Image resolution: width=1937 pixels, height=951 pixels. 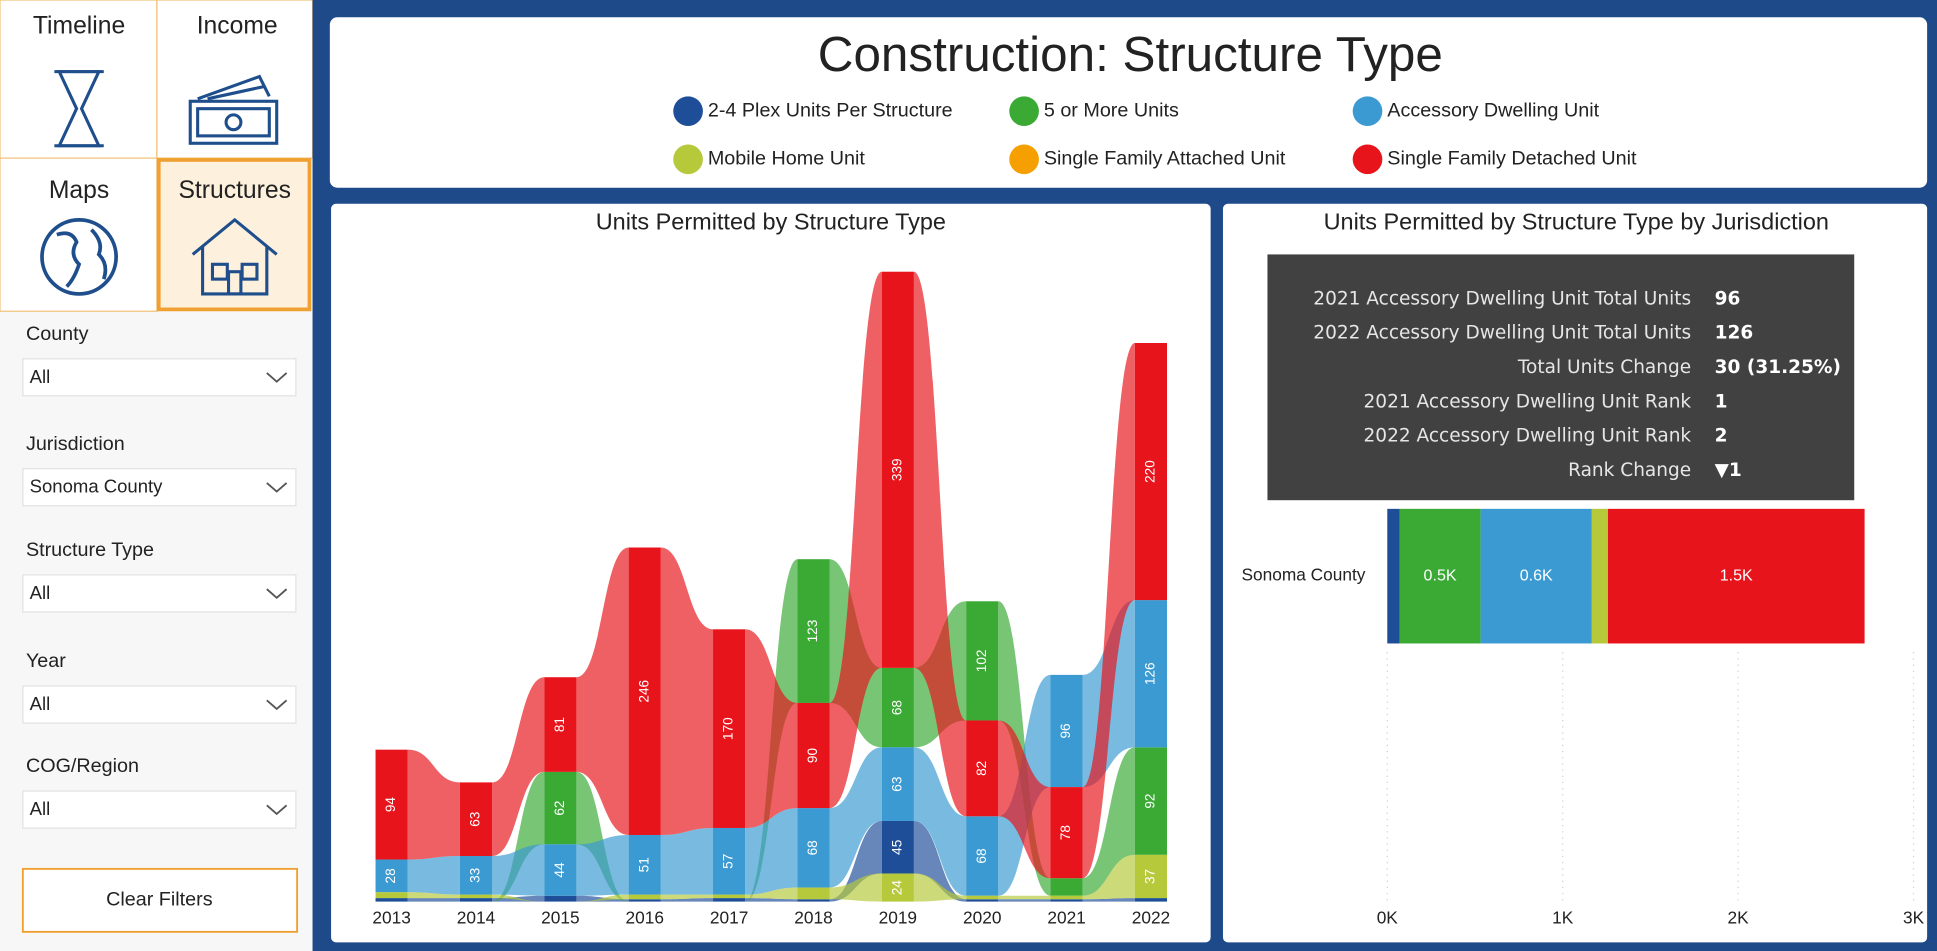 I want to click on tooltip-label: 2021 Accessory Dwelling Unit Total Units, so click(x=1502, y=298).